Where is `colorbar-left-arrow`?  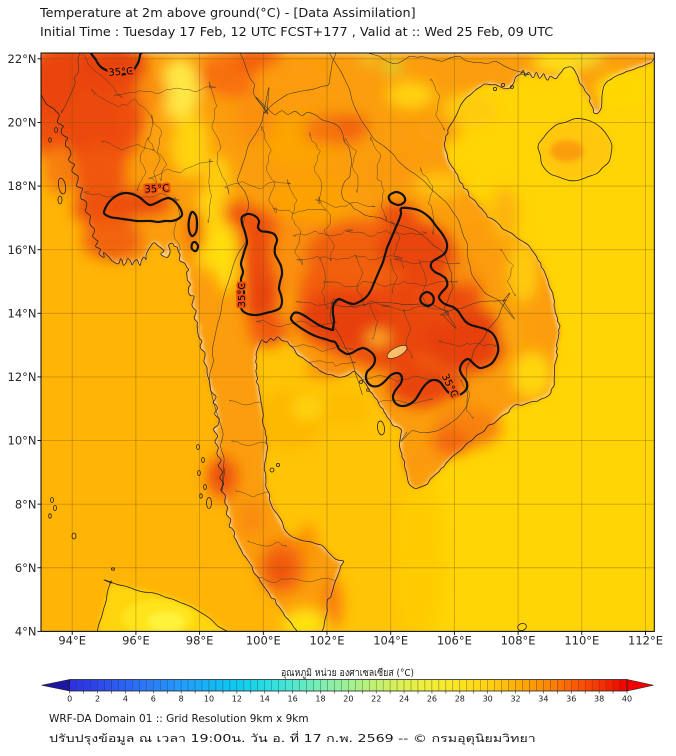
colorbar-left-arrow is located at coordinates (55, 685).